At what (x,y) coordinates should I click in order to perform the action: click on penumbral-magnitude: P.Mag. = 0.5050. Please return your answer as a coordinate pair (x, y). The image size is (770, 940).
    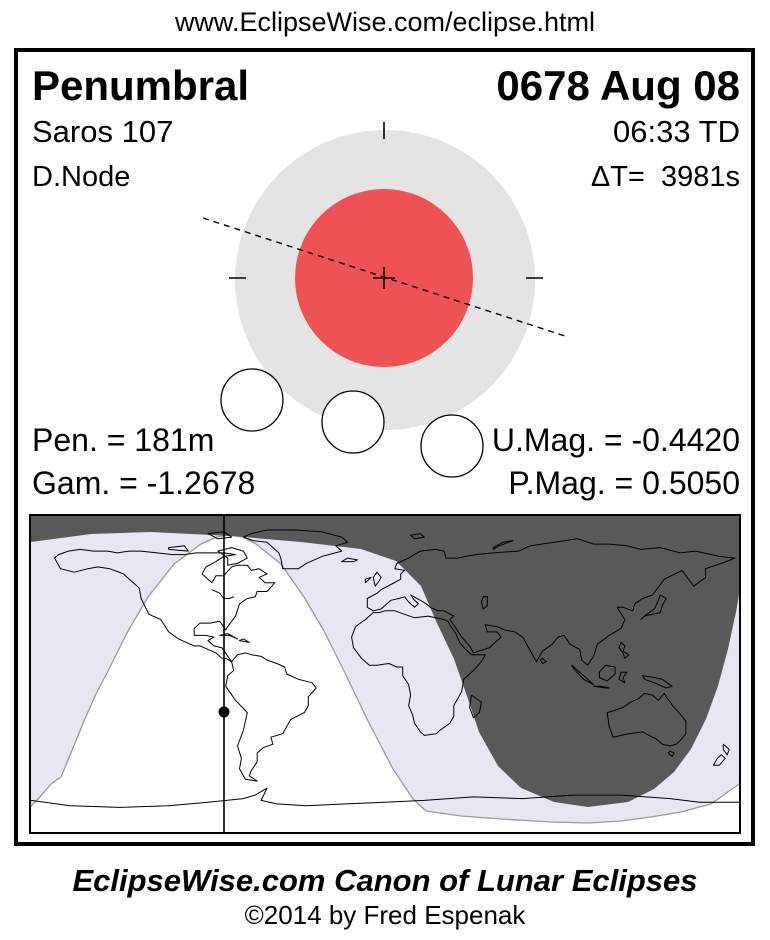
    Looking at the image, I should click on (624, 483).